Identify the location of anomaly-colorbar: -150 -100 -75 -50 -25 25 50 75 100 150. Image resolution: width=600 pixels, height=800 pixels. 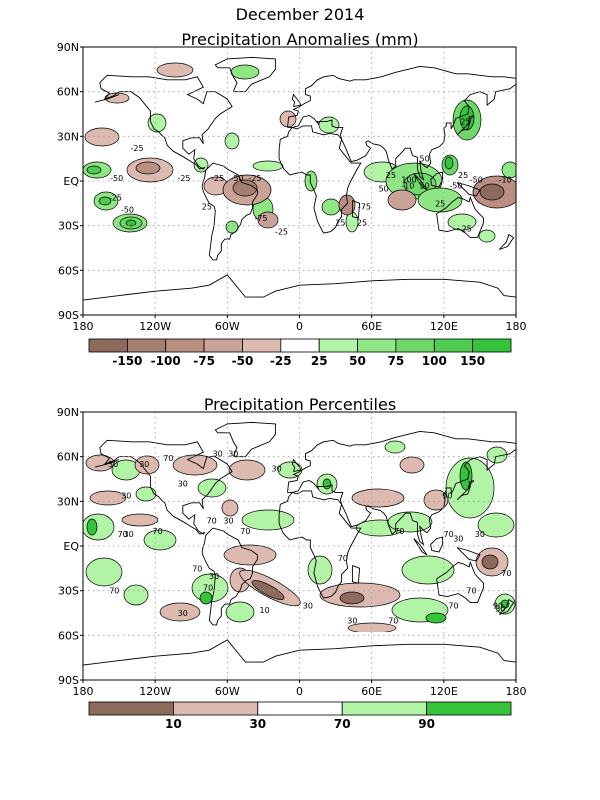
(300, 353).